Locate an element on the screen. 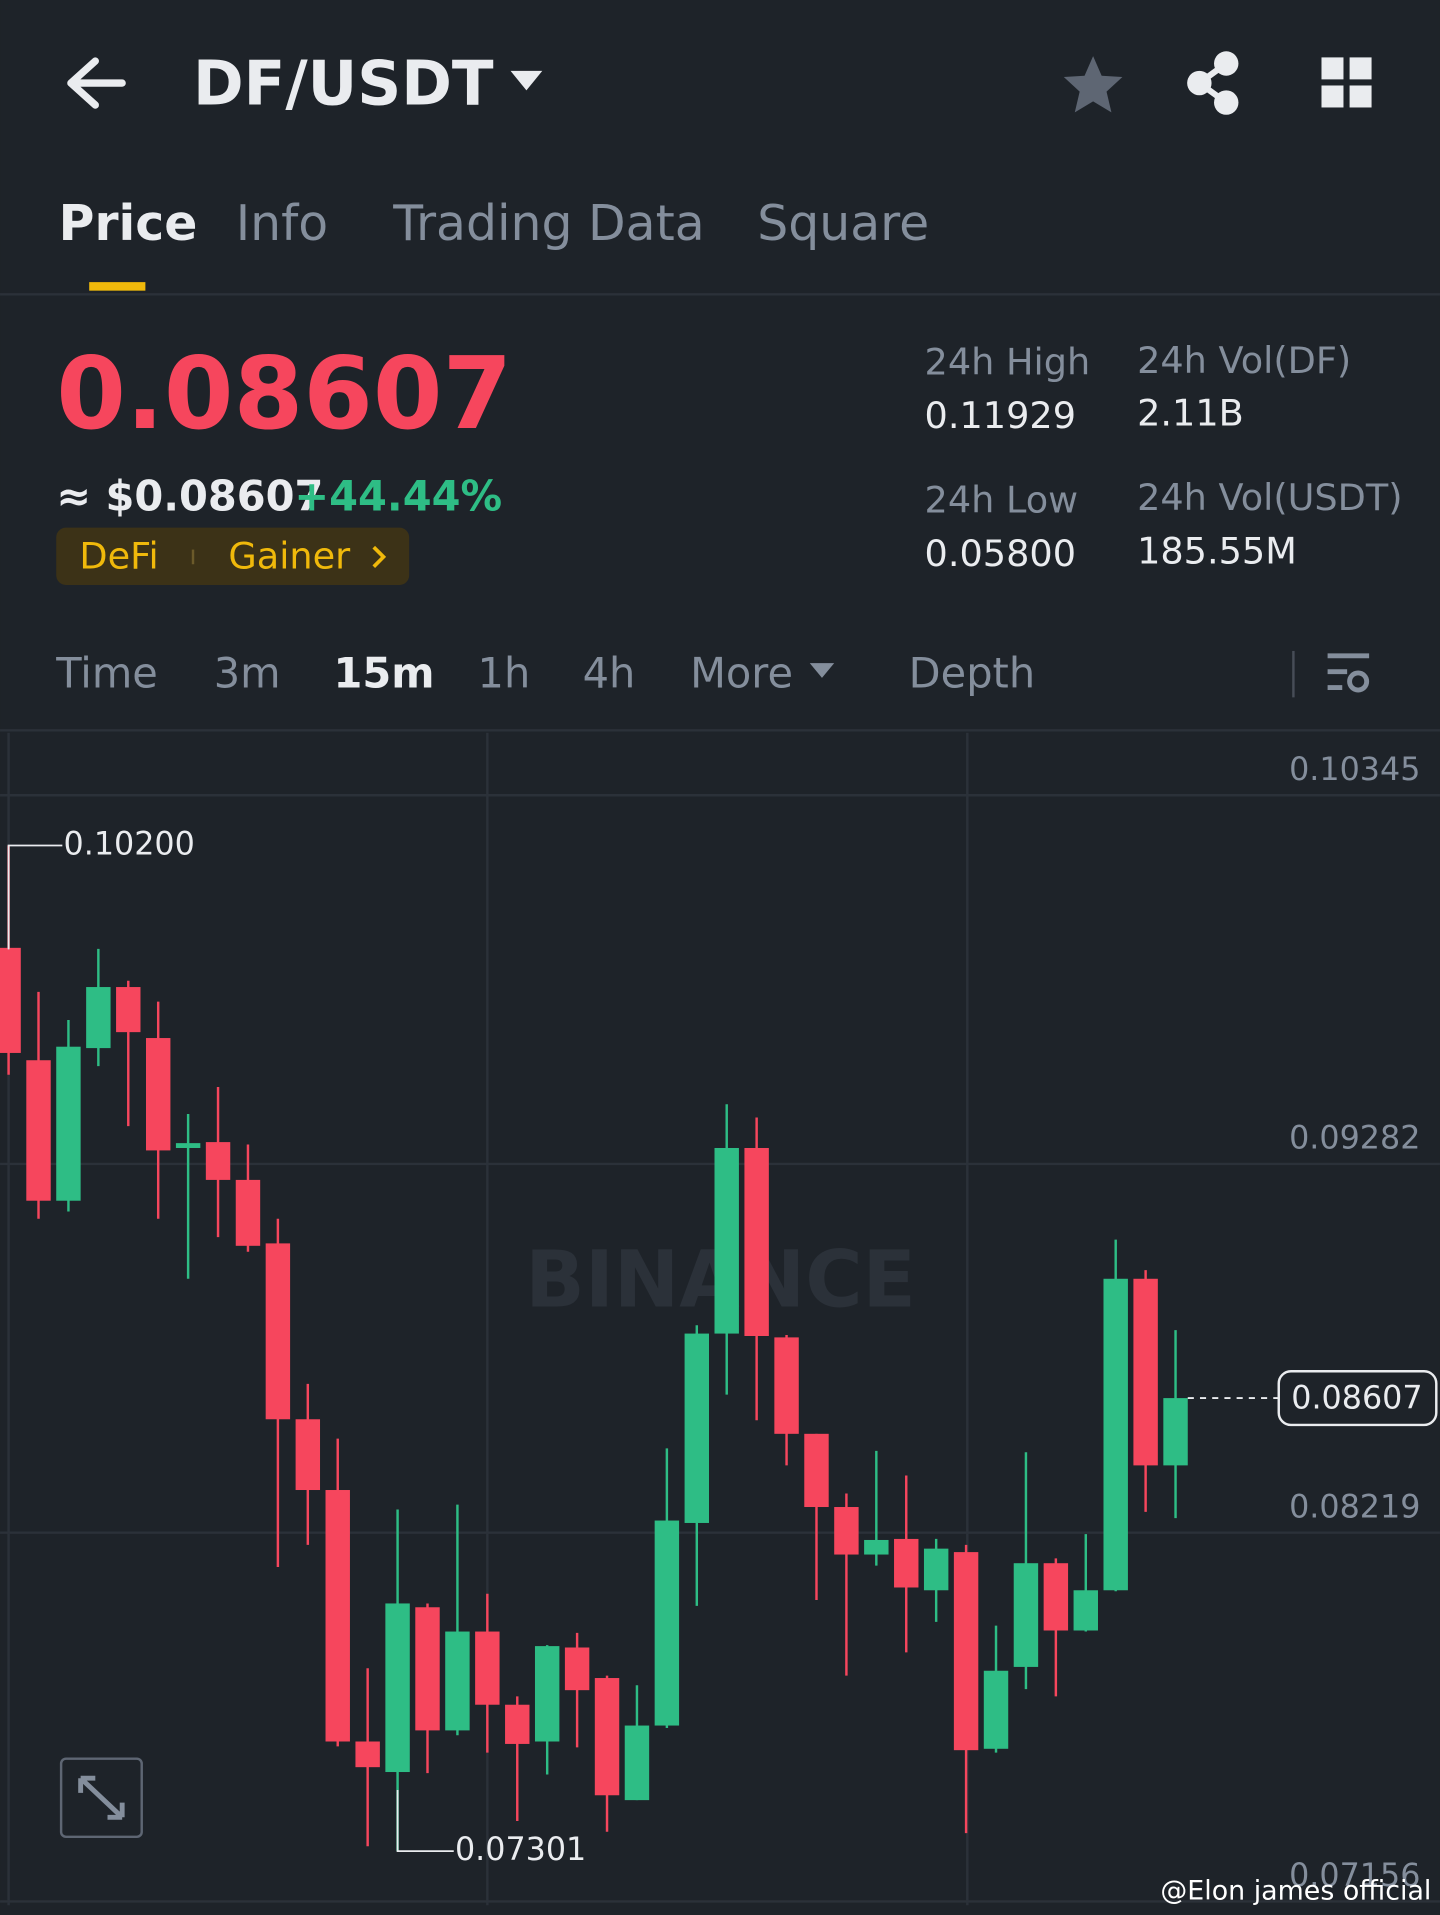  interval: 1h is located at coordinates (504, 673).